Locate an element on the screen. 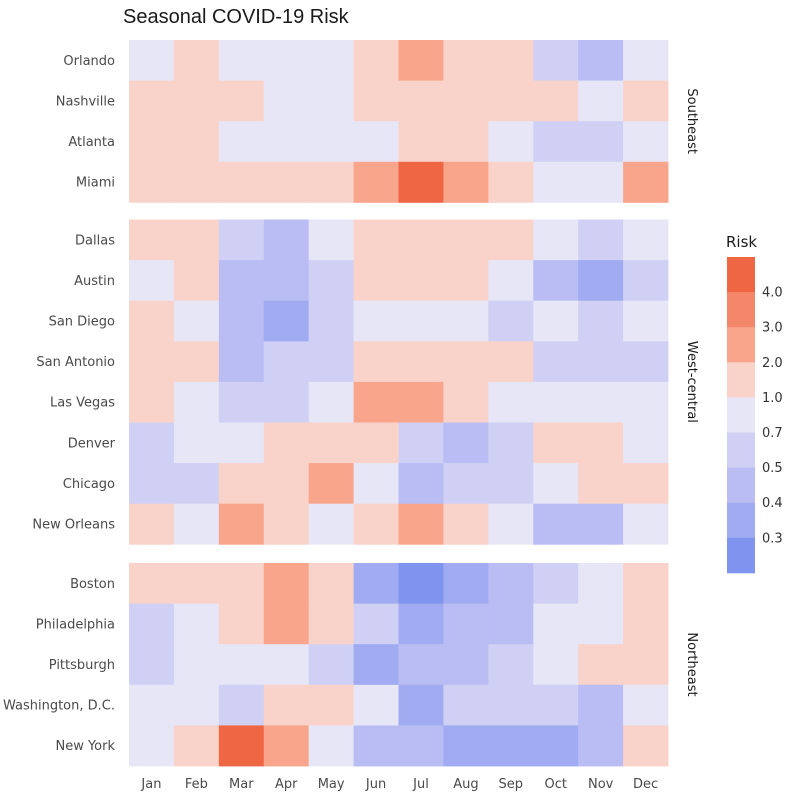  city-label: Denver is located at coordinates (92, 443).